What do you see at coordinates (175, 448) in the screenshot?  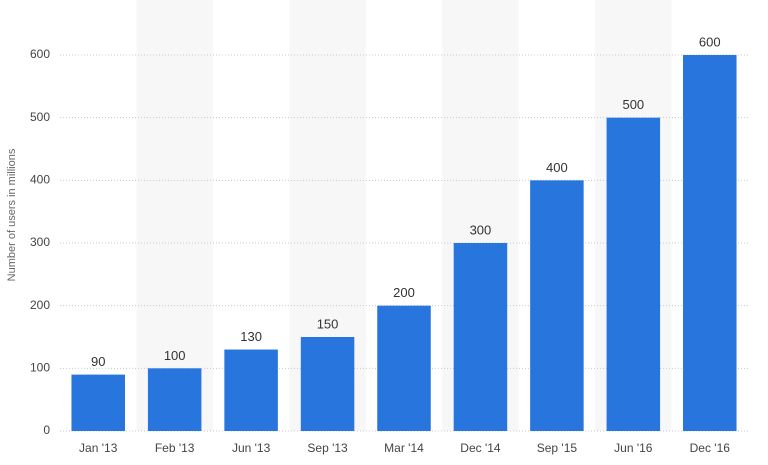 I see `x-tick-label: Feb '13` at bounding box center [175, 448].